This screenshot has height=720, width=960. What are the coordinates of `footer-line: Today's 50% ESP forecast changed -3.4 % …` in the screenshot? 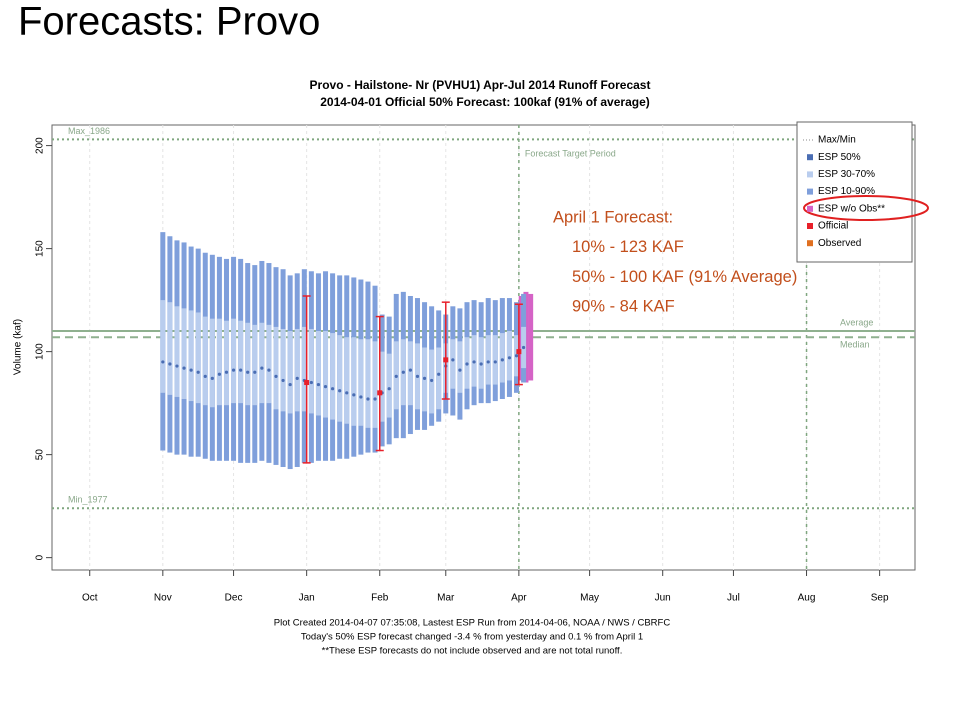 It's located at (472, 637).